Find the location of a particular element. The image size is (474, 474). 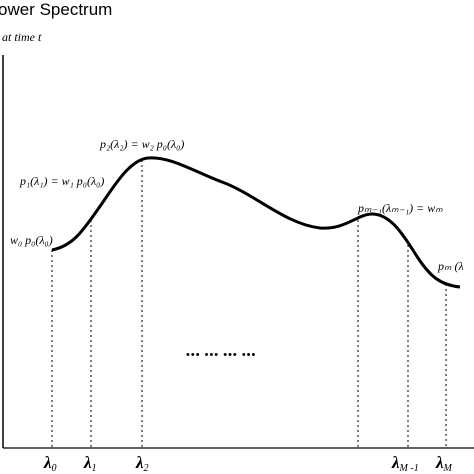

axis-tick-labels: λ0 λ1 λ2 λM -1 λM is located at coordinates (248, 463).